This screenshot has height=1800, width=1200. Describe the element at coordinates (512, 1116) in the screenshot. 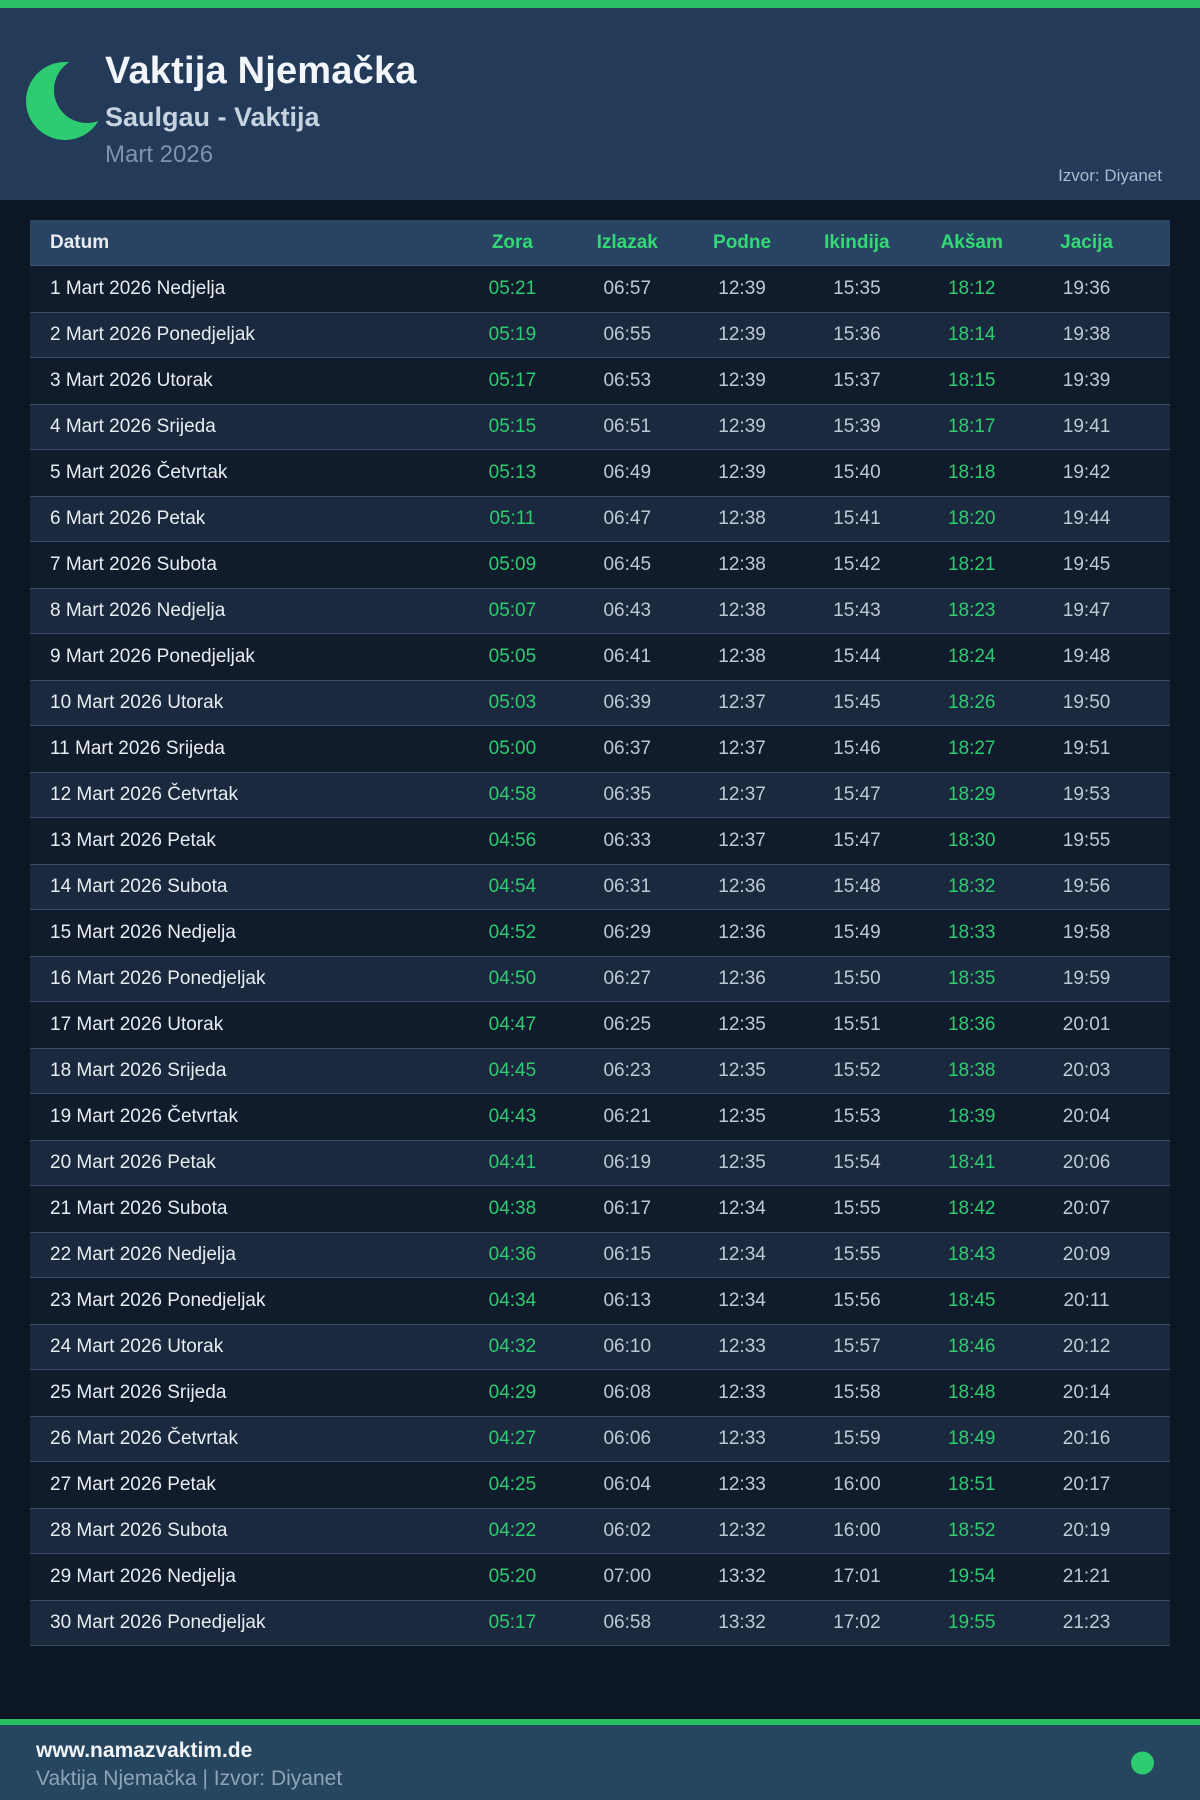

I see `cell-zora: 04:43` at that location.